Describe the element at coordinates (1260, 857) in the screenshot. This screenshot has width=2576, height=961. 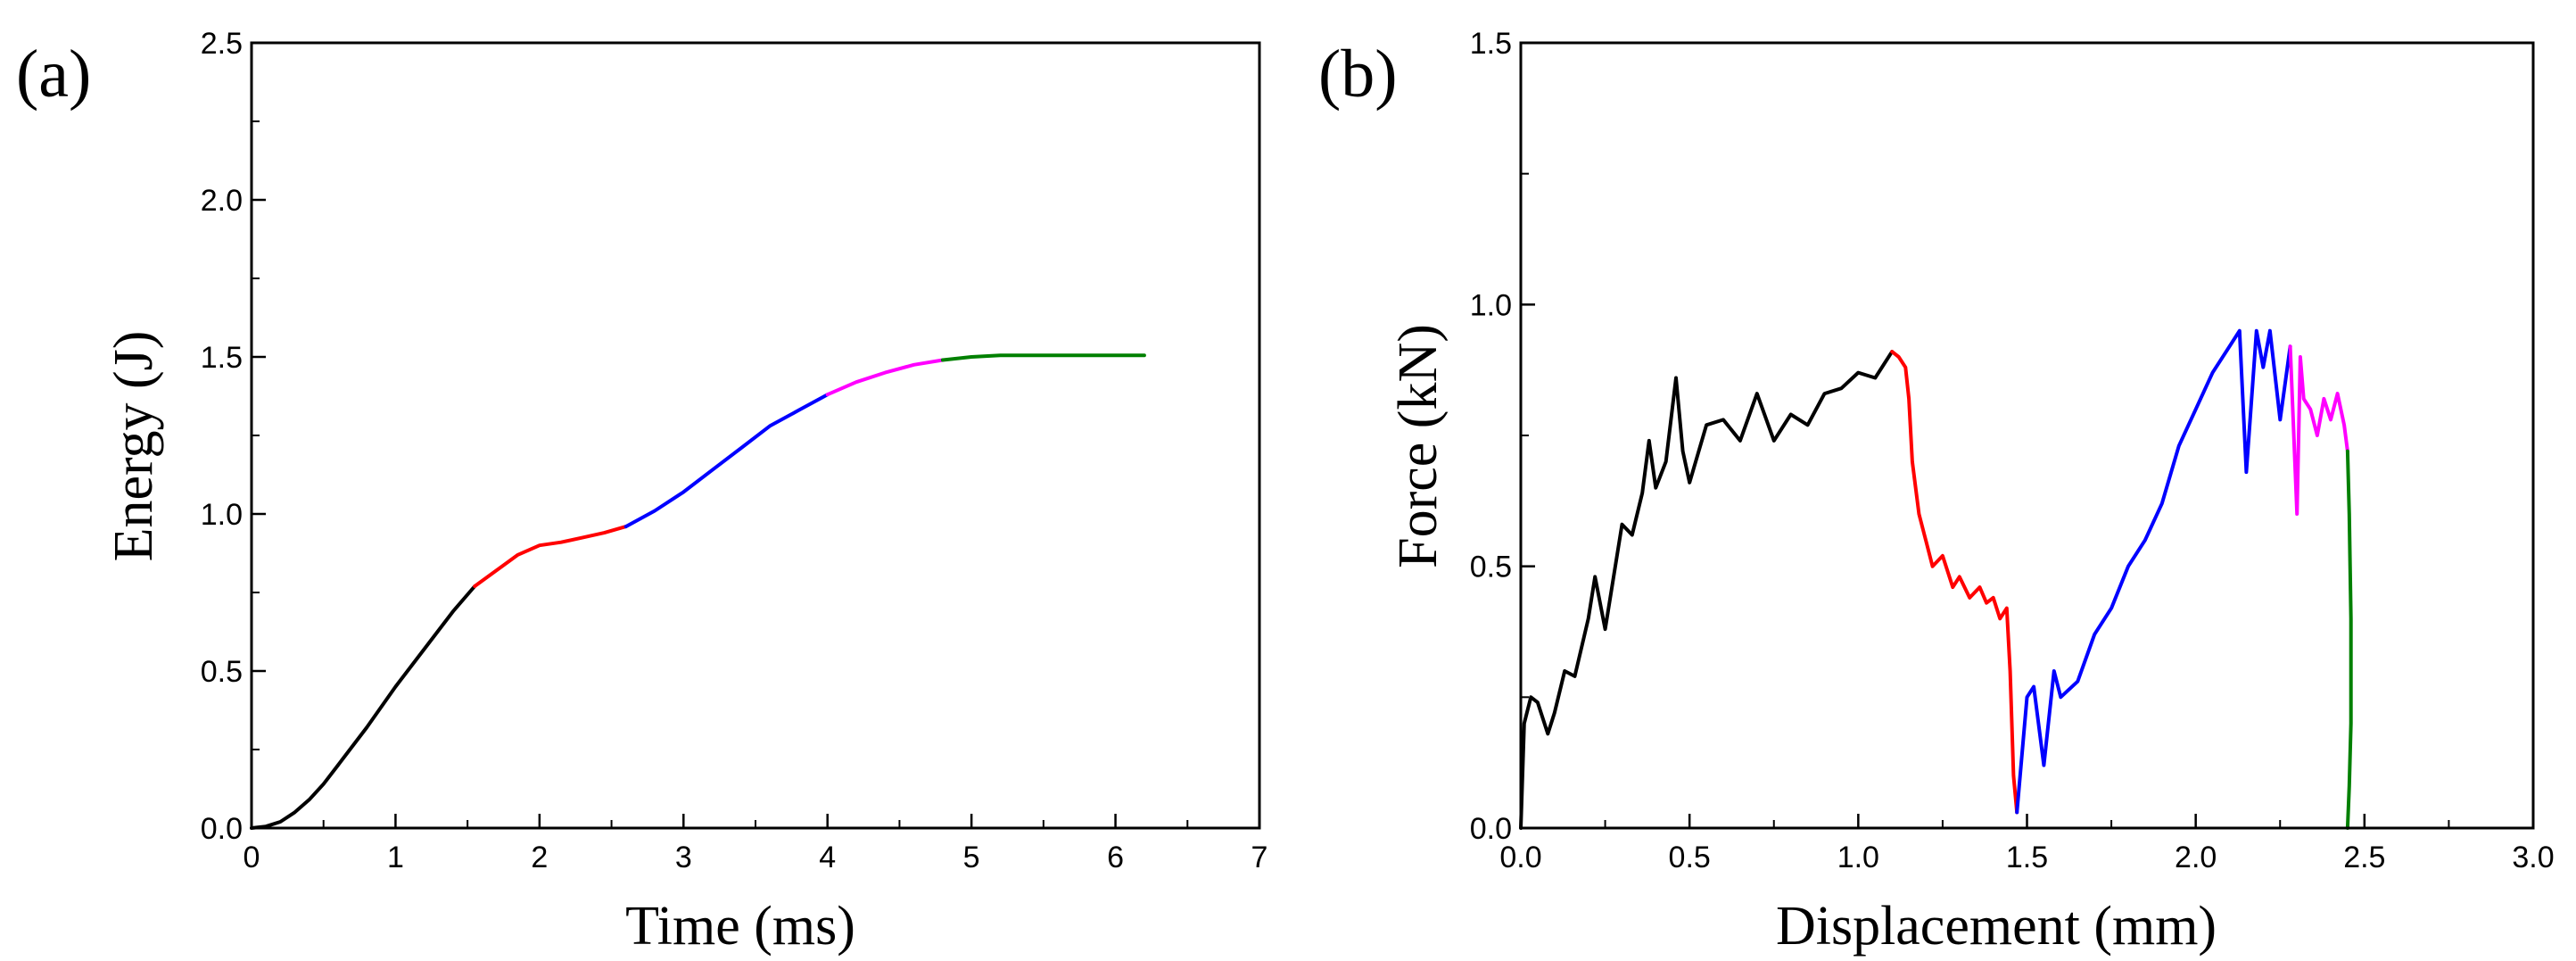
I see `x-tick-label-a: 7` at that location.